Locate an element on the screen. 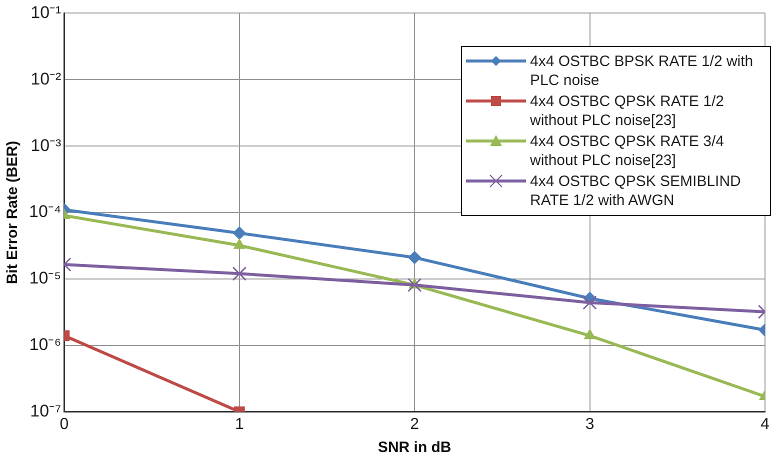  y-tick-label: 10⁻² is located at coordinates (46, 78).